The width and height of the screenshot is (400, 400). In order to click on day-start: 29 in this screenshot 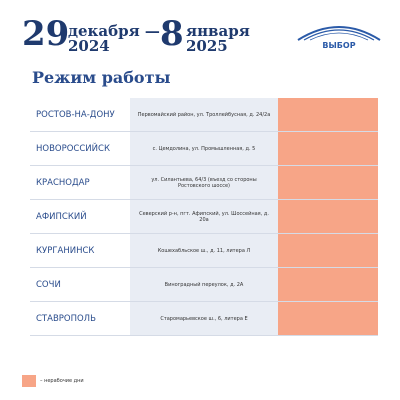, I will do `click(46, 34)`.